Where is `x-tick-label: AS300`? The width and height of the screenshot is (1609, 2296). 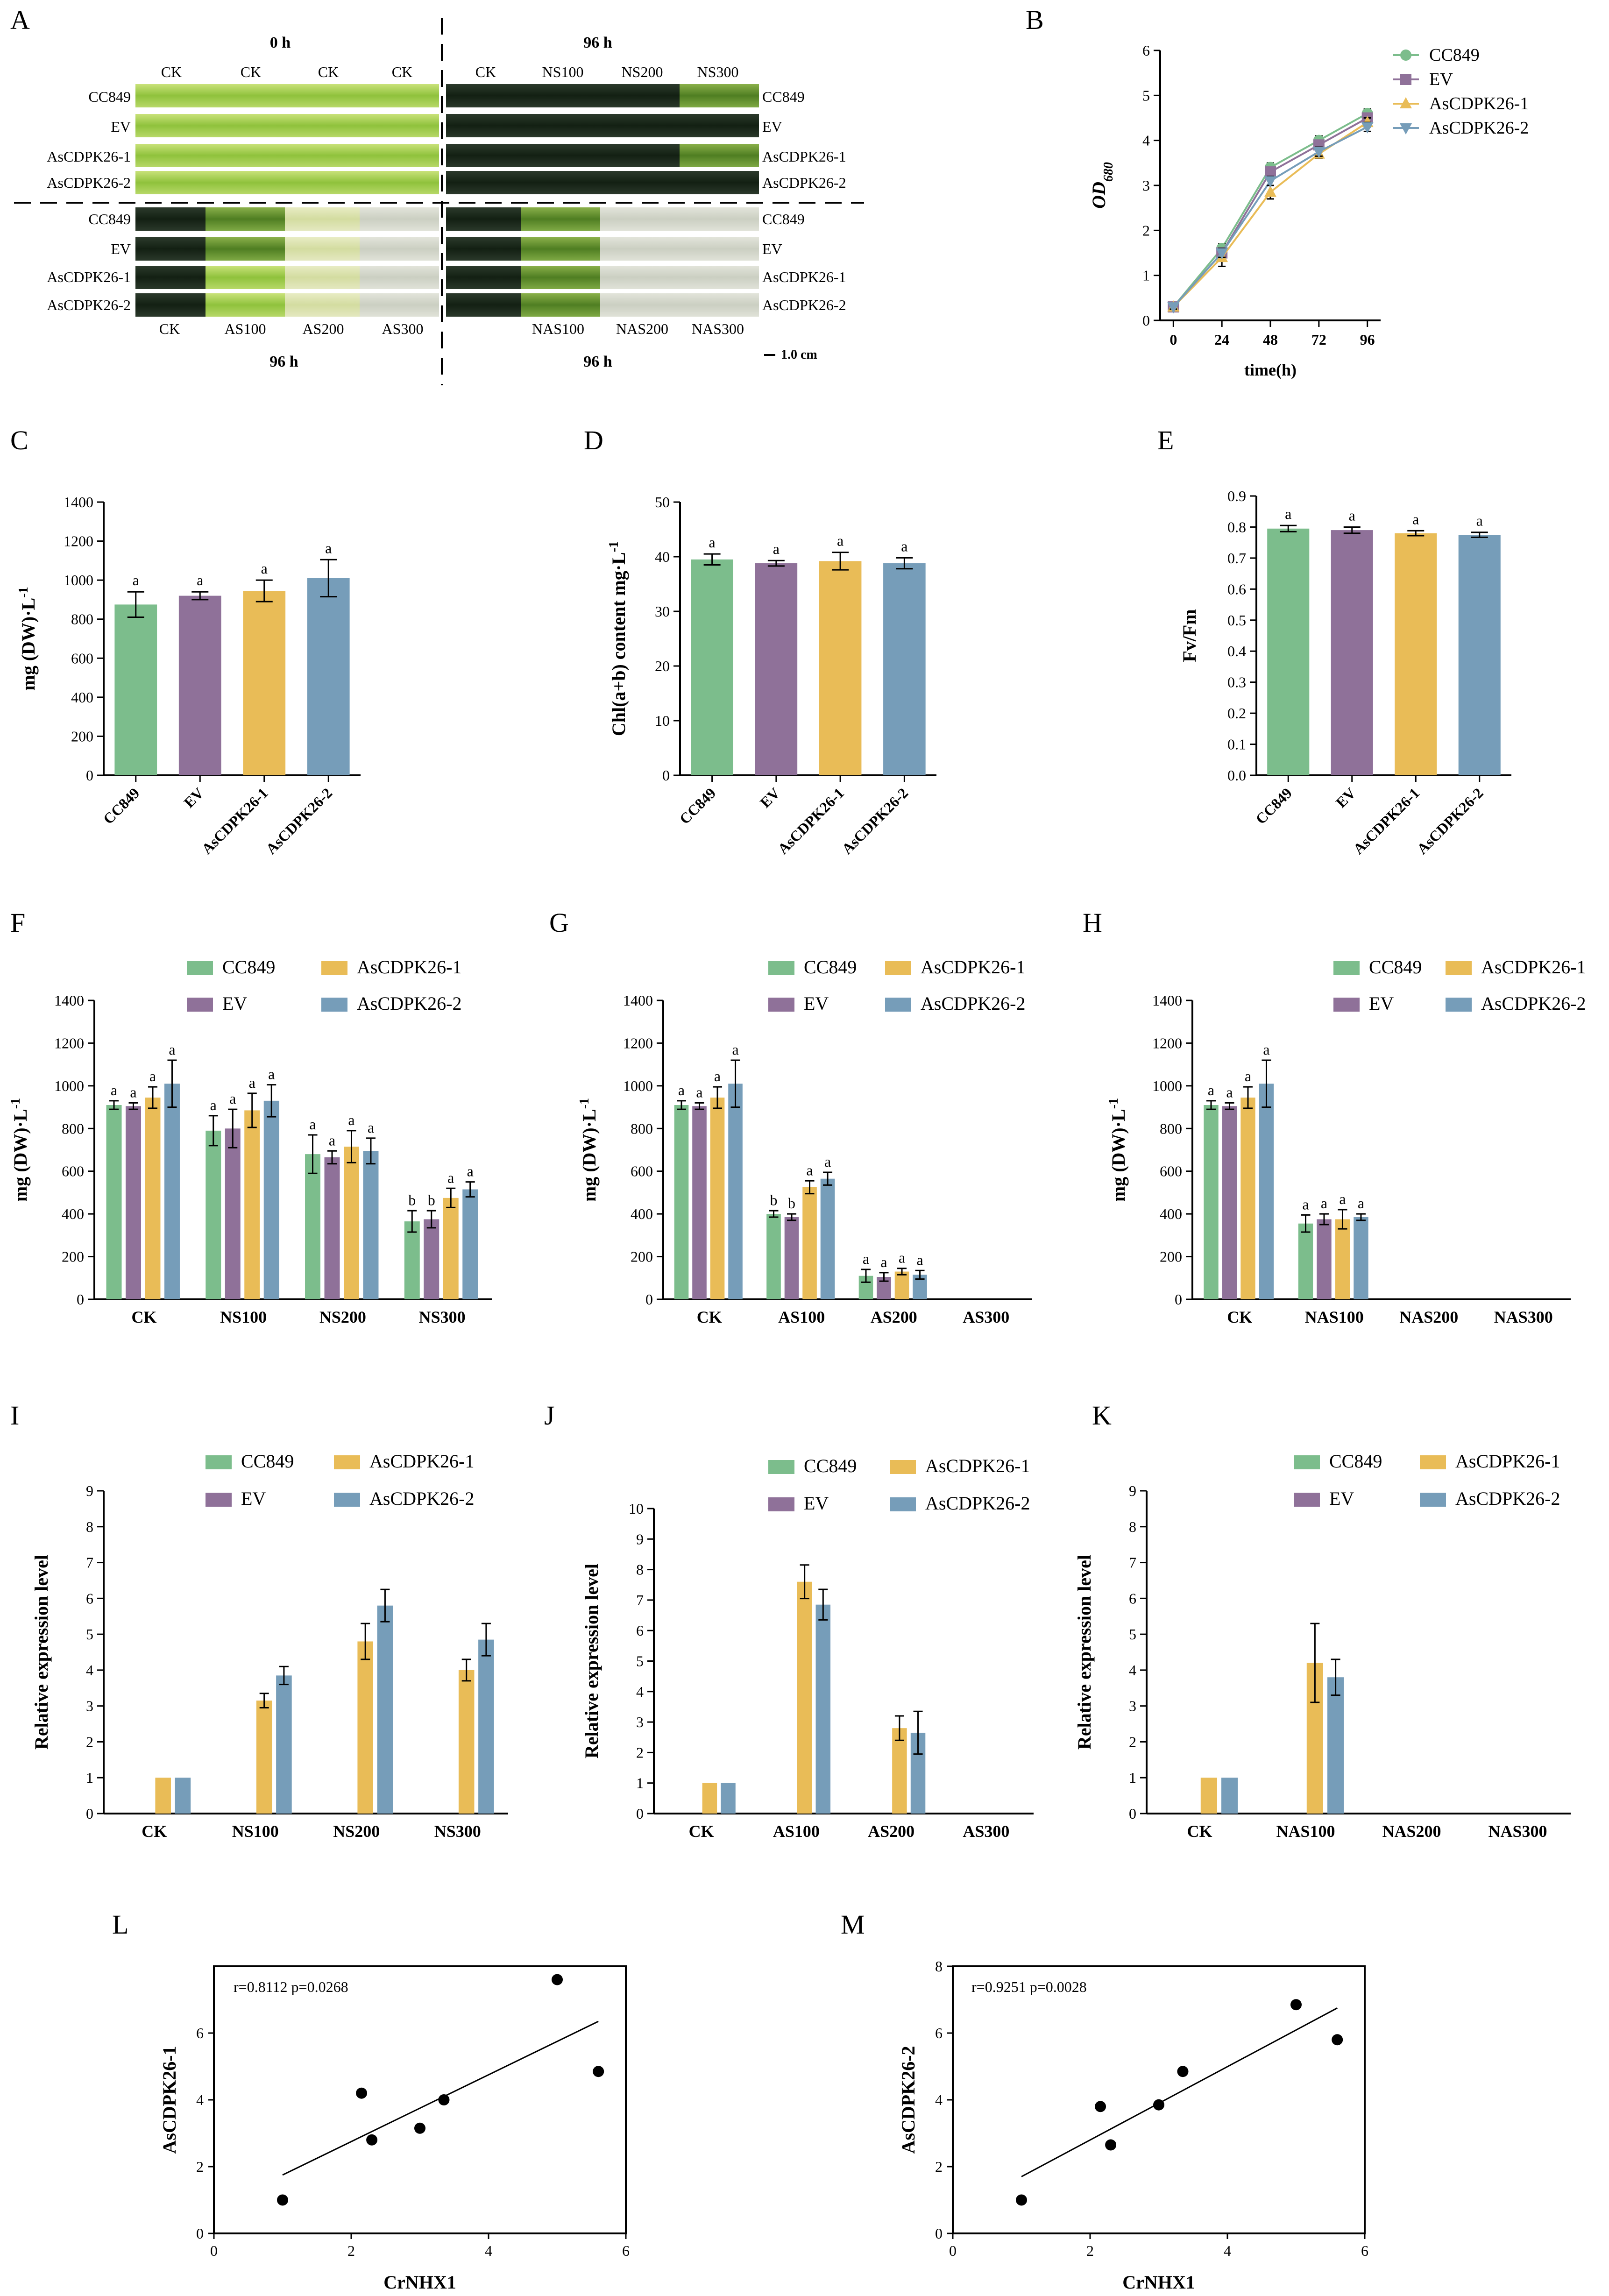 x-tick-label: AS300 is located at coordinates (986, 1317).